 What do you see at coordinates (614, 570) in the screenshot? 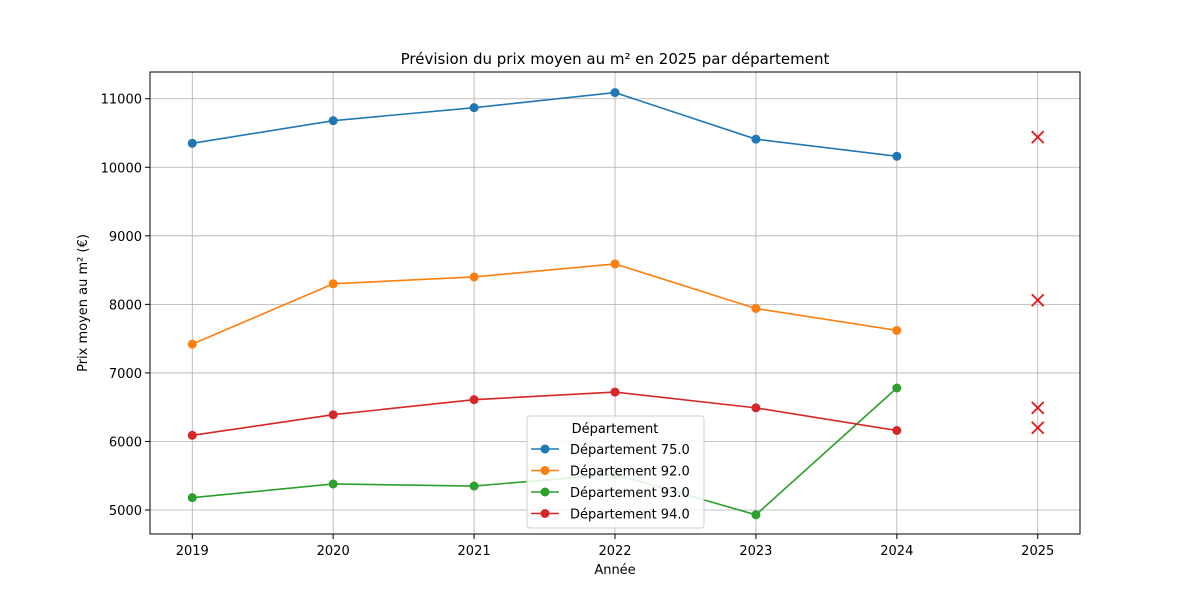
I see `x-axis-title: Année` at bounding box center [614, 570].